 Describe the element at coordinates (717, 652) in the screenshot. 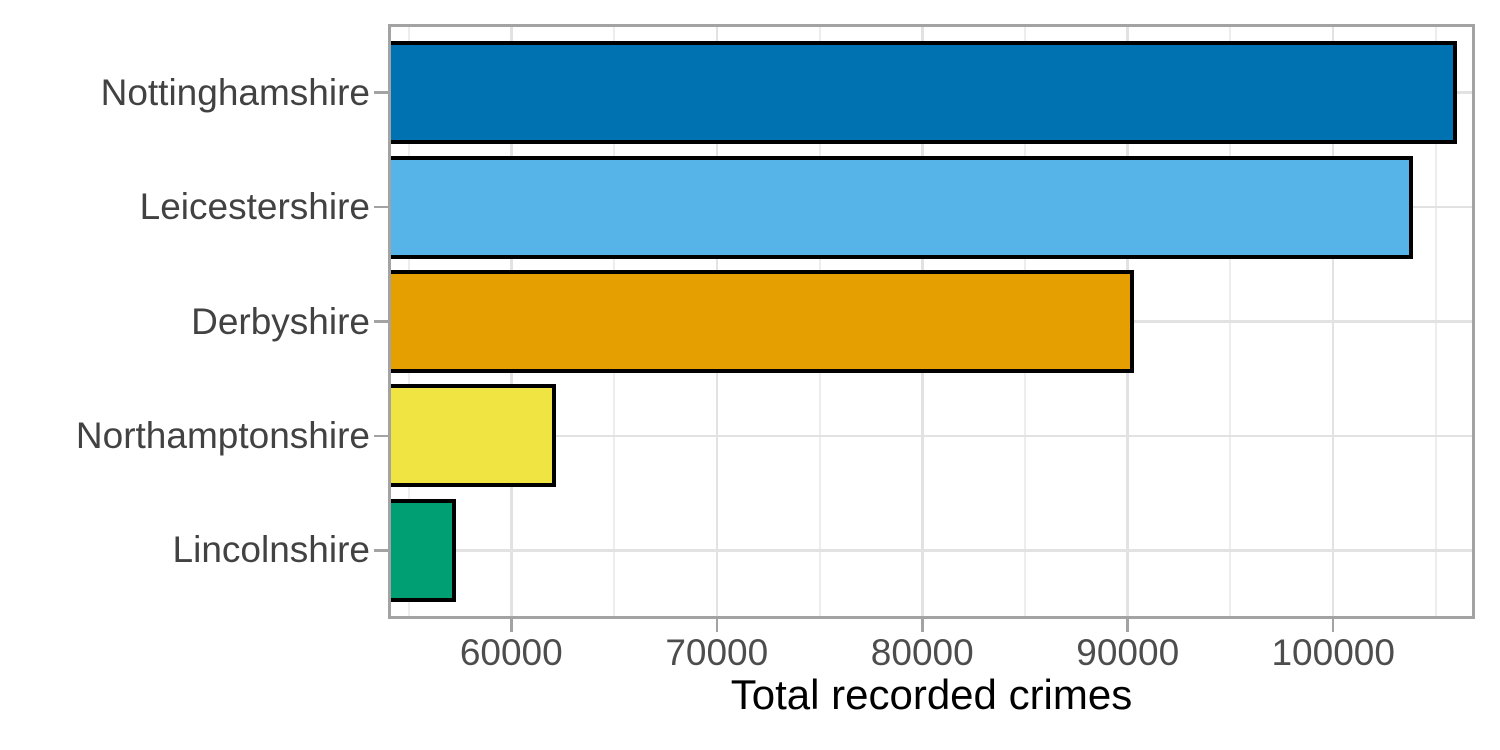

I see `x-tick-label-70000: 70000` at that location.